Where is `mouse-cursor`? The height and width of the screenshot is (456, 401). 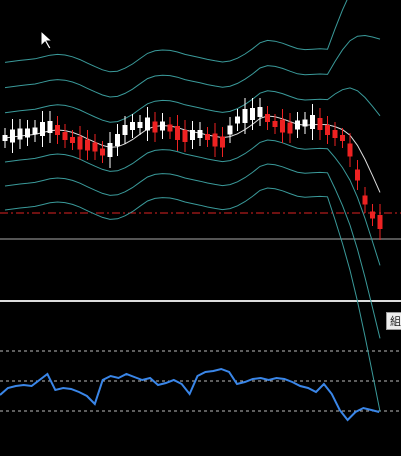 mouse-cursor is located at coordinates (47, 39).